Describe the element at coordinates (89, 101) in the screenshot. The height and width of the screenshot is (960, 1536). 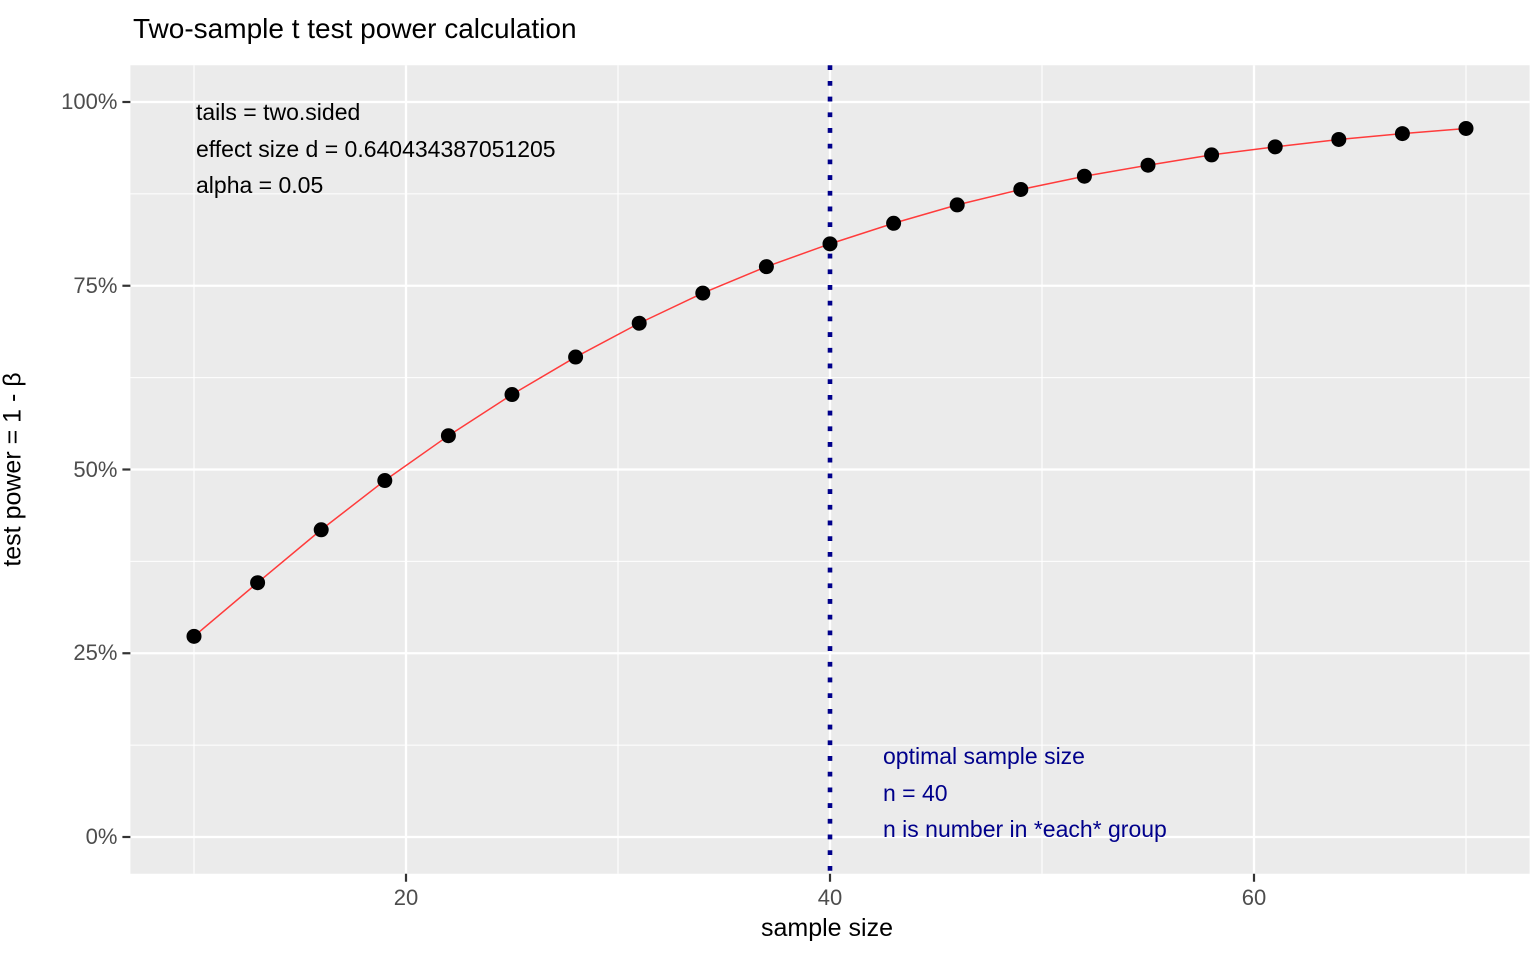
I see `y-tick-label: 100%` at that location.